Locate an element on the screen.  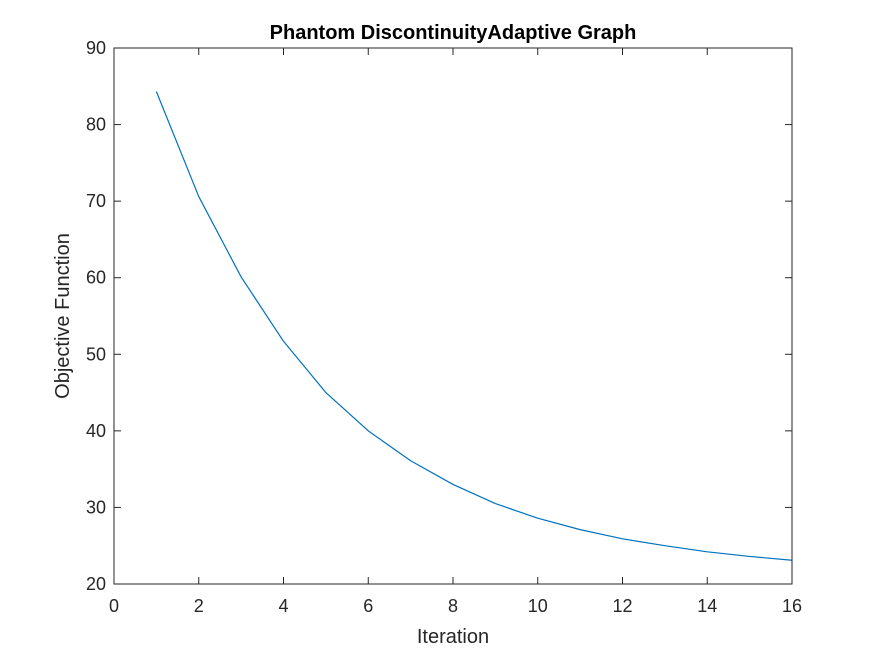
y-tick-label: 60 is located at coordinates (96, 278).